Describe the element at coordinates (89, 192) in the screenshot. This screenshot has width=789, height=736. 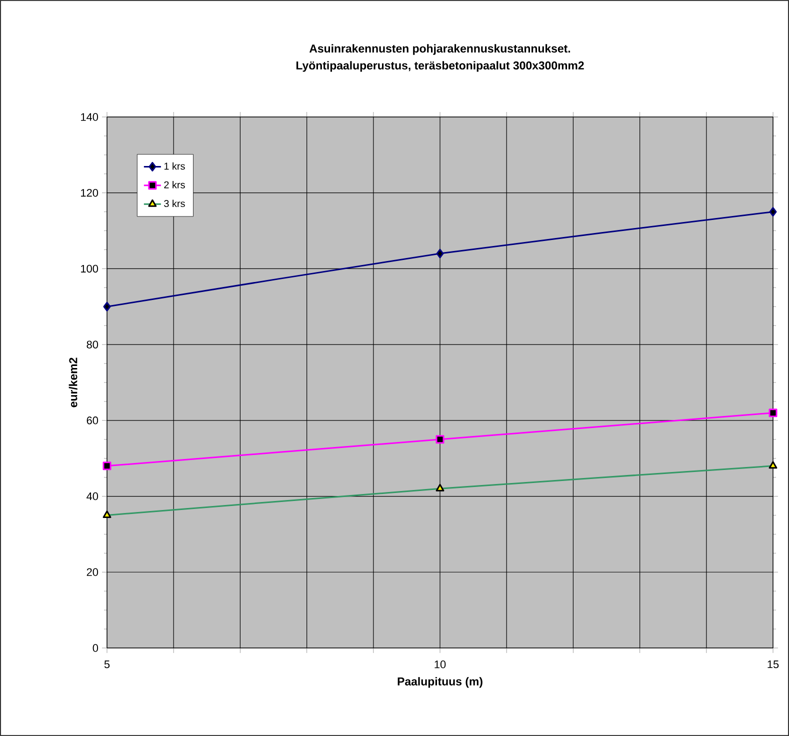
I see `y-tick-label: 120` at that location.